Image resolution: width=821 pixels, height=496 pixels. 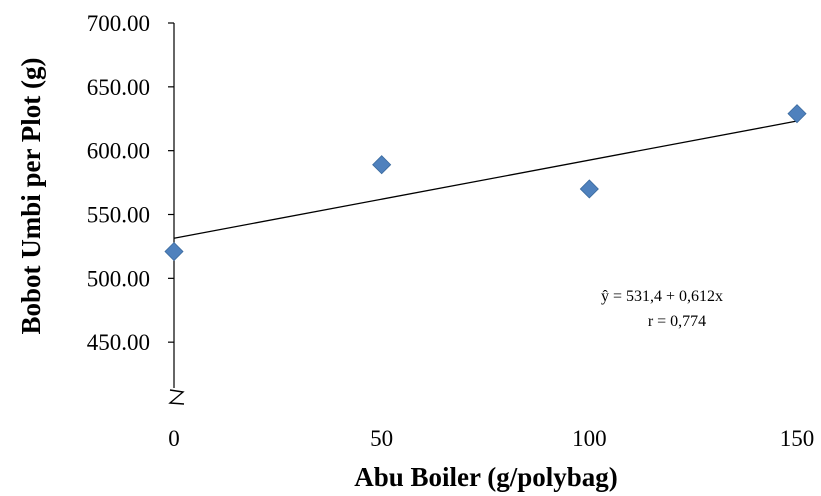 I want to click on y-tick-label: 600.00, so click(x=118, y=151).